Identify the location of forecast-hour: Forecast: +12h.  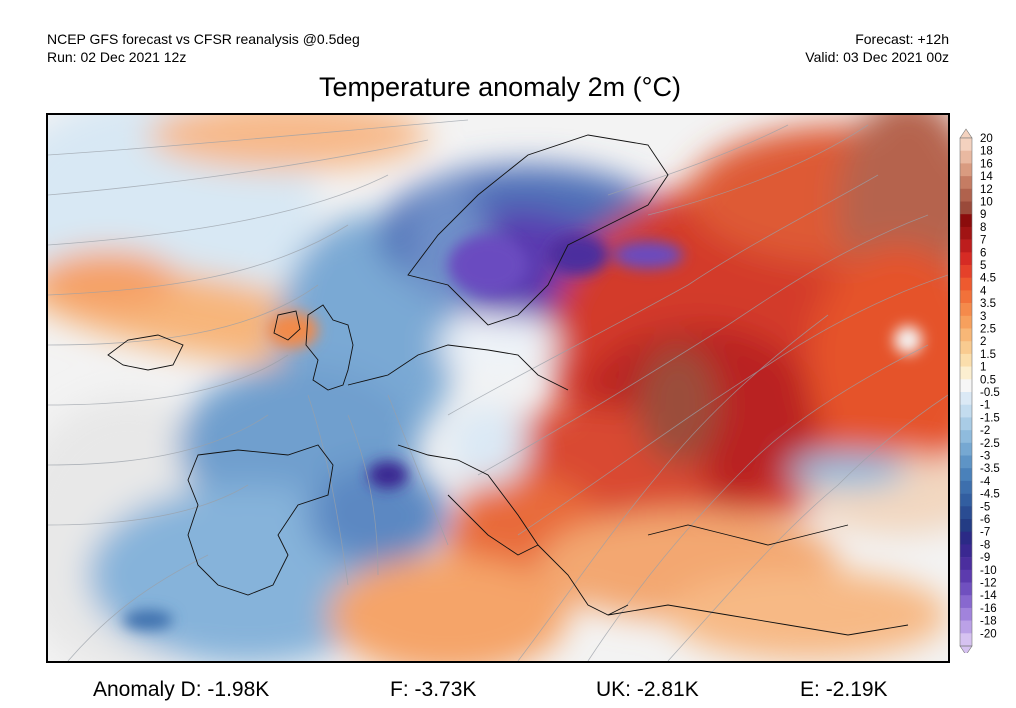
(902, 39).